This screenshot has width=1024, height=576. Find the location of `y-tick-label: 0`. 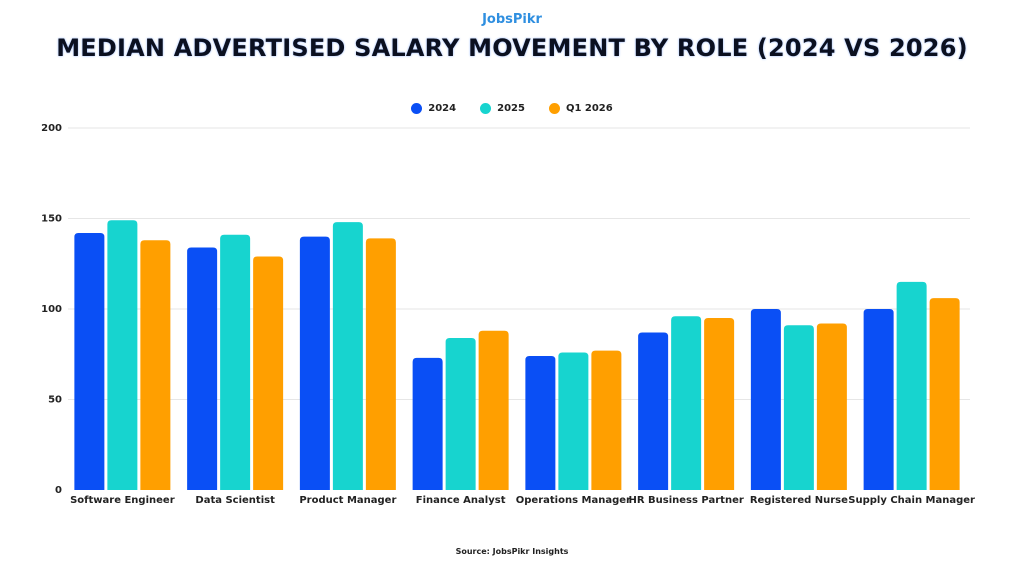

y-tick-label: 0 is located at coordinates (58, 490).